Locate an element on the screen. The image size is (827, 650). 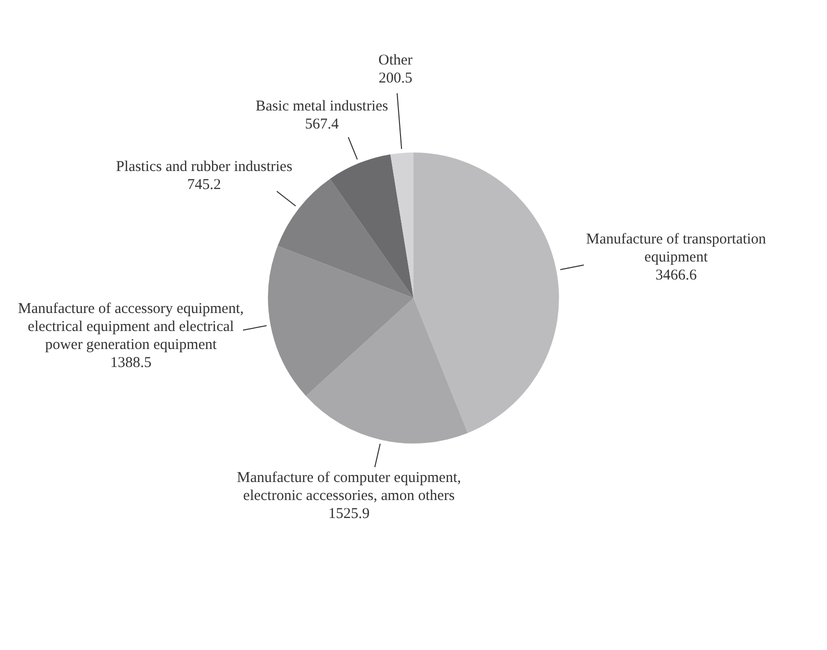
slice-label: Manufacture of accessory equipment, electrical equipment and electrical power generation equipment is located at coordinates (131, 326).